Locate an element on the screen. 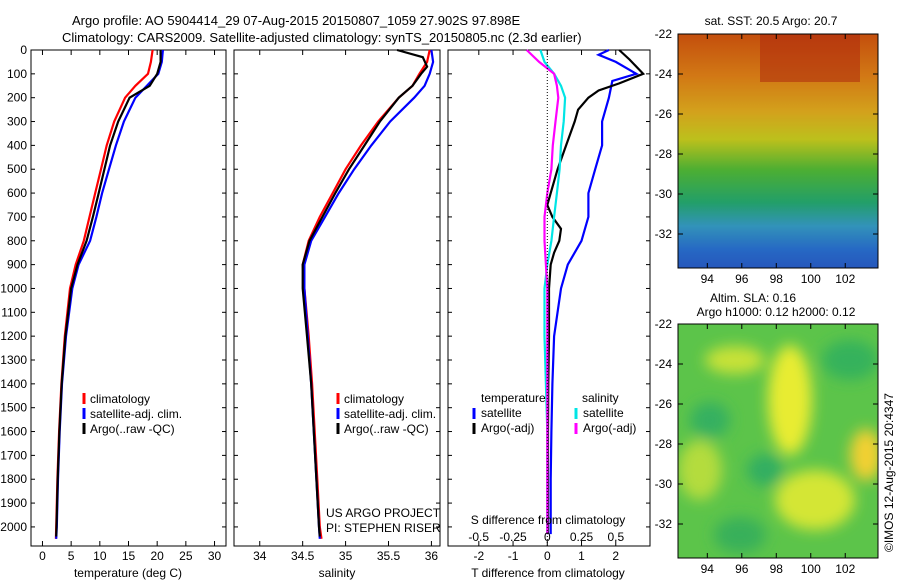  sst-texture is located at coordinates (778, 151).